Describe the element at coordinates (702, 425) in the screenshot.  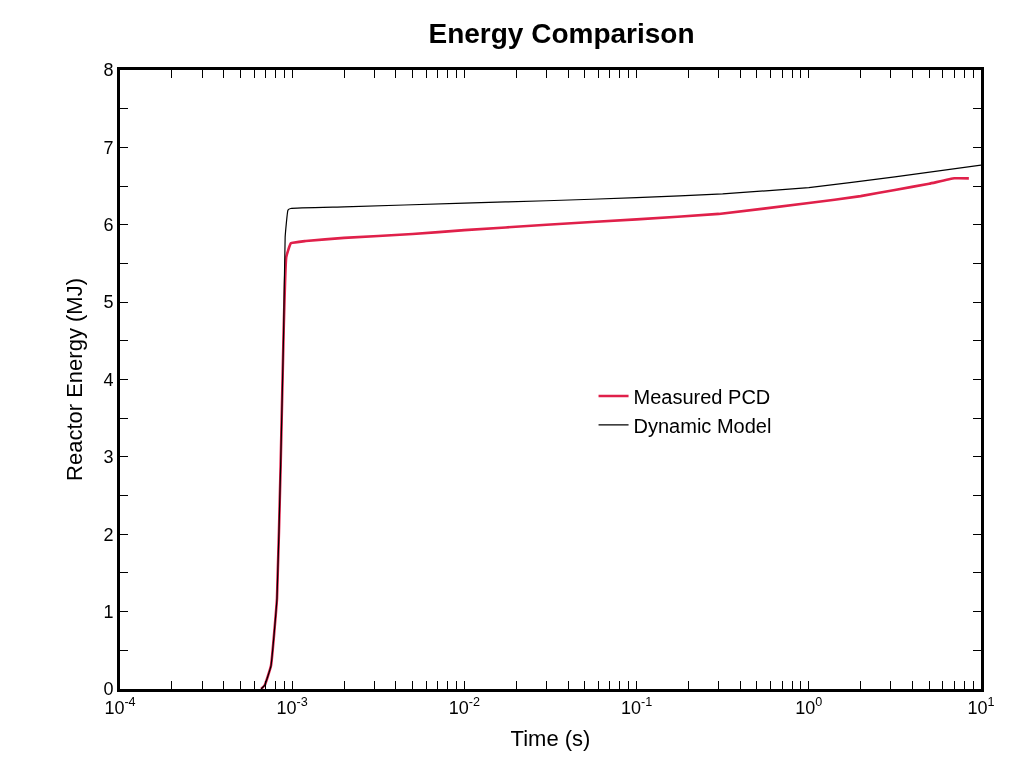
I see `legend-label: Dynamic Model` at that location.